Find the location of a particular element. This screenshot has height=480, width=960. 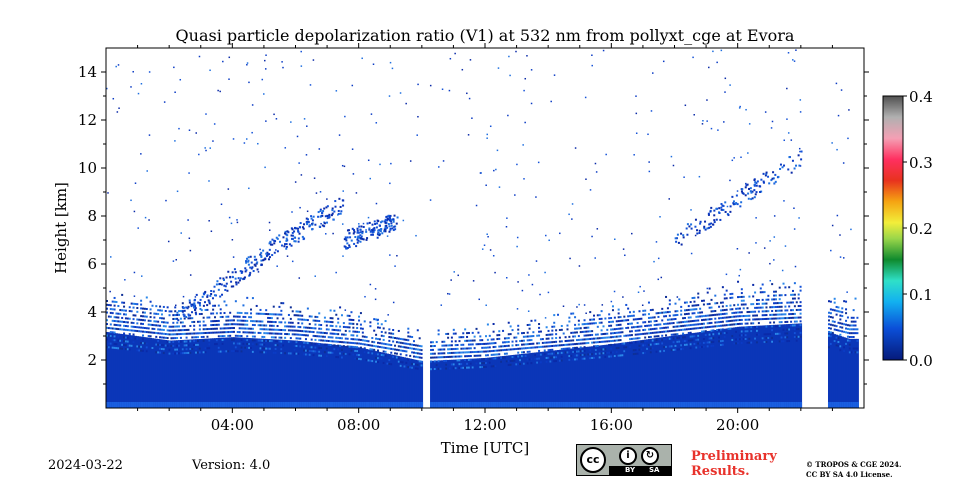

cc-license-badge: cc i ↻ BY SA is located at coordinates (624, 460).